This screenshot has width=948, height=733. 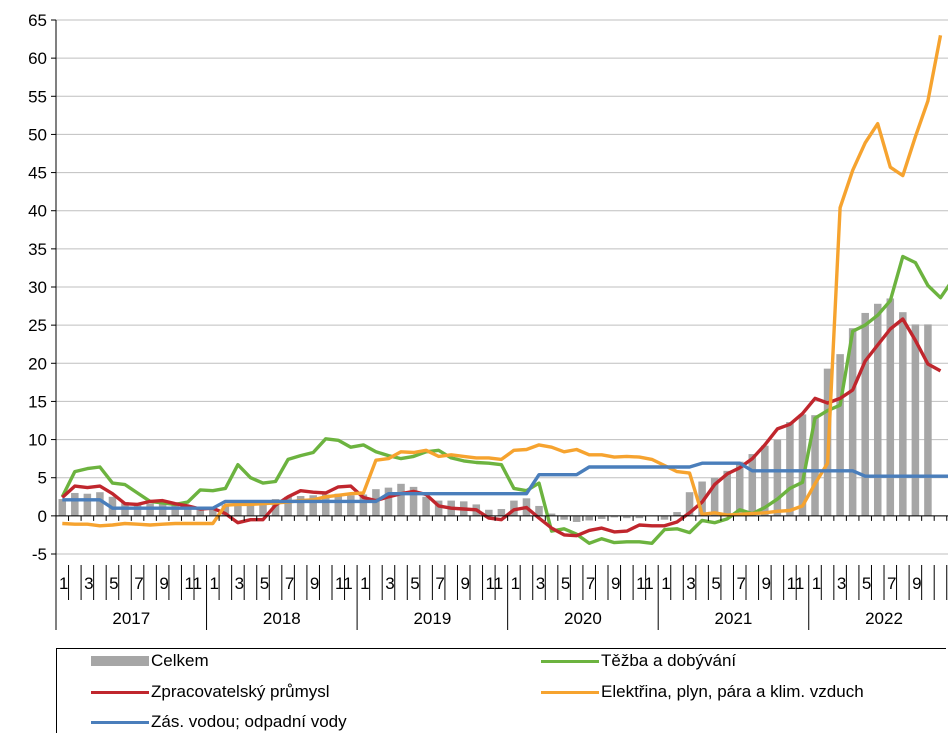 I want to click on legend-label-tezba: Těžba a dobývání, so click(x=669, y=660).